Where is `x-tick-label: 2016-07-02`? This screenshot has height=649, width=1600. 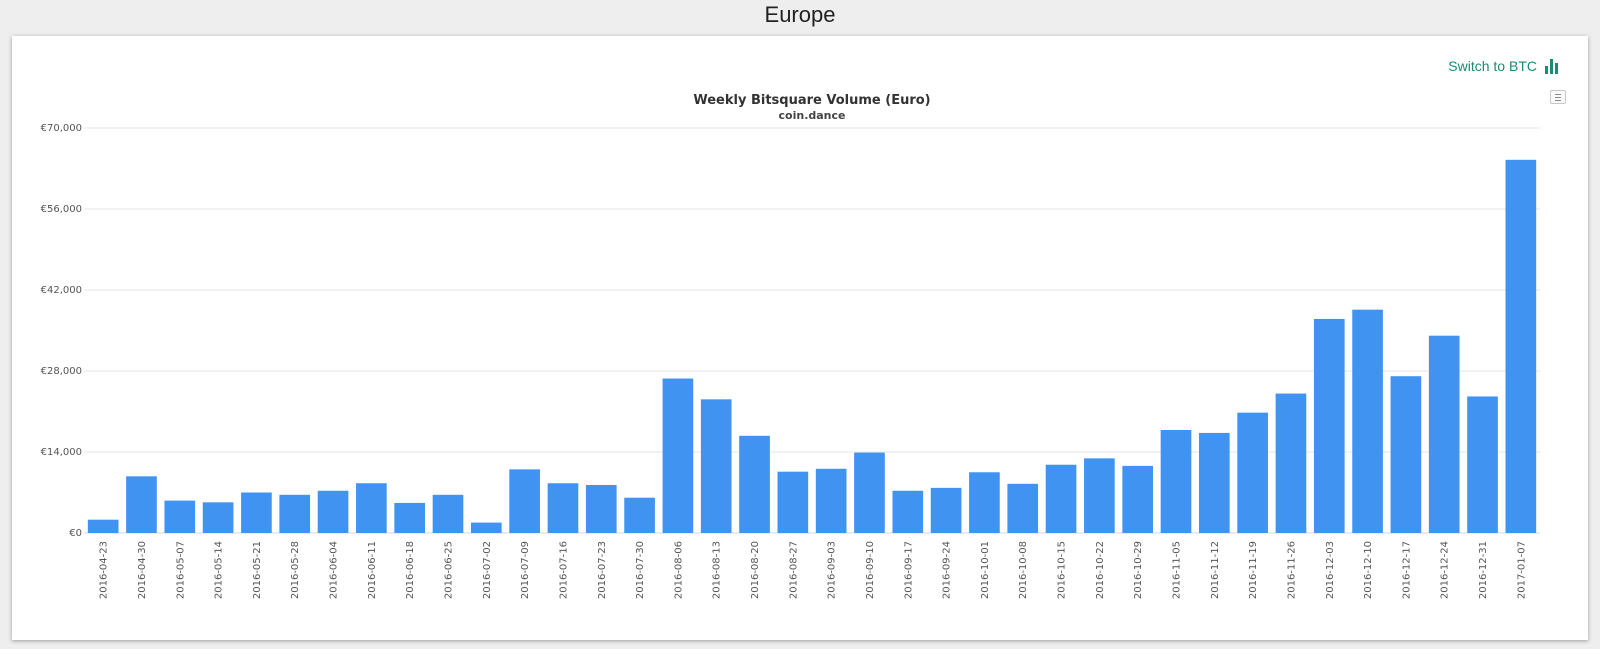 x-tick-label: 2016-07-02 is located at coordinates (487, 570).